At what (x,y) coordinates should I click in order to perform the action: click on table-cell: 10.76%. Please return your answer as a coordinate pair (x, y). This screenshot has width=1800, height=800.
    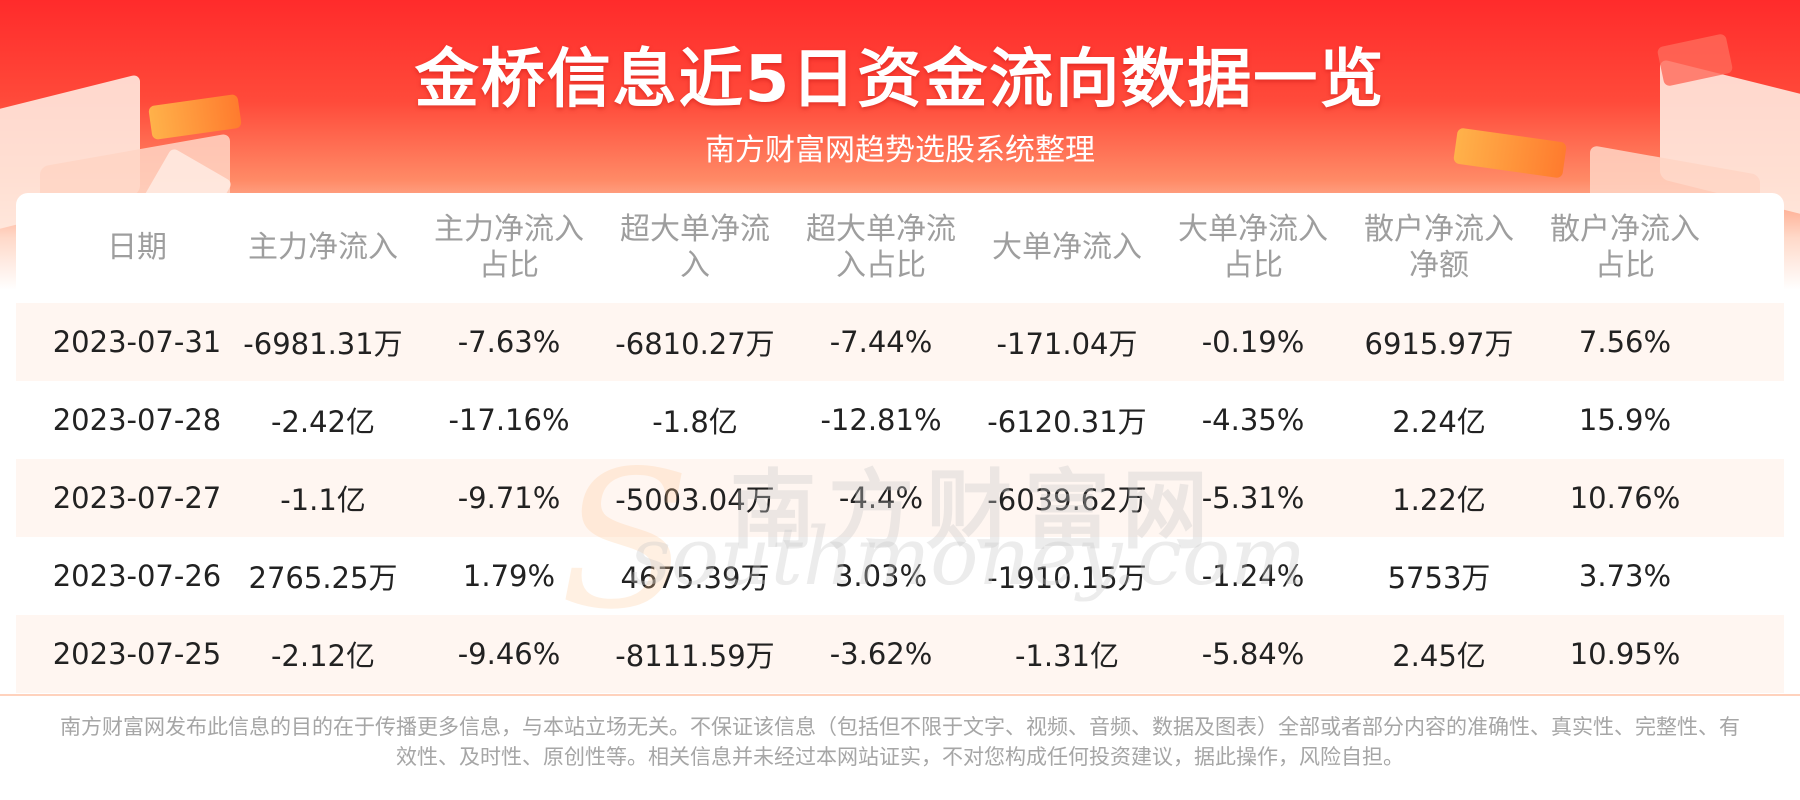
    Looking at the image, I should click on (1625, 498).